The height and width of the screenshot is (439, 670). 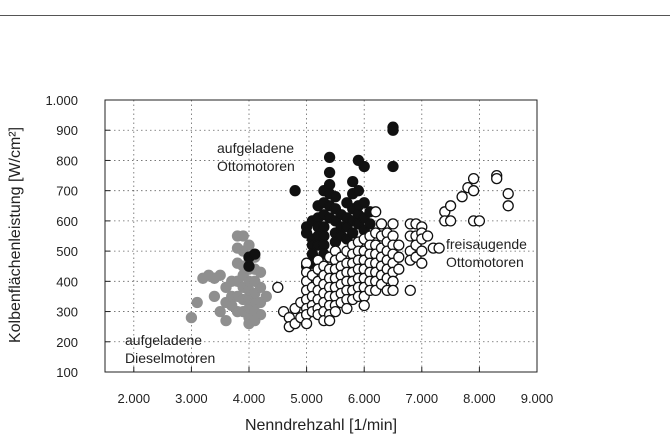 I want to click on top-rule, so click(x=335, y=15).